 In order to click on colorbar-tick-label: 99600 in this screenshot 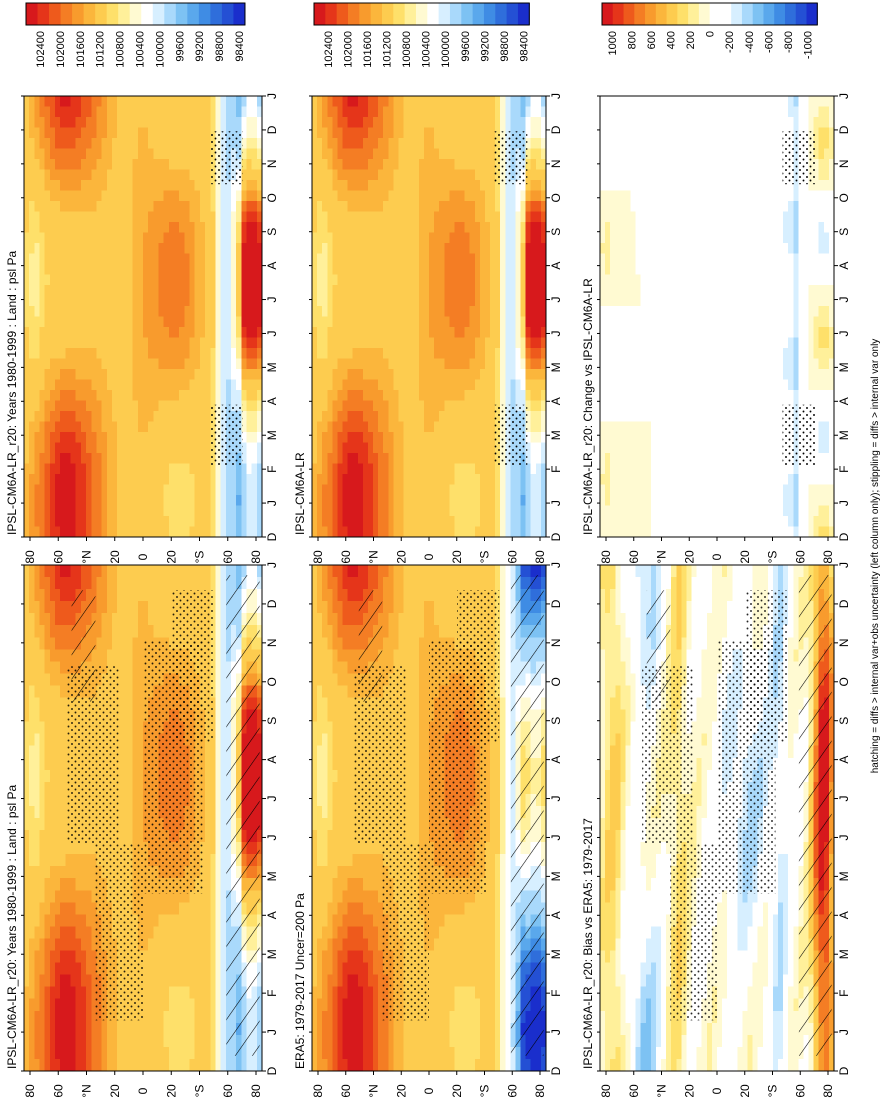, I will do `click(180, 46)`.